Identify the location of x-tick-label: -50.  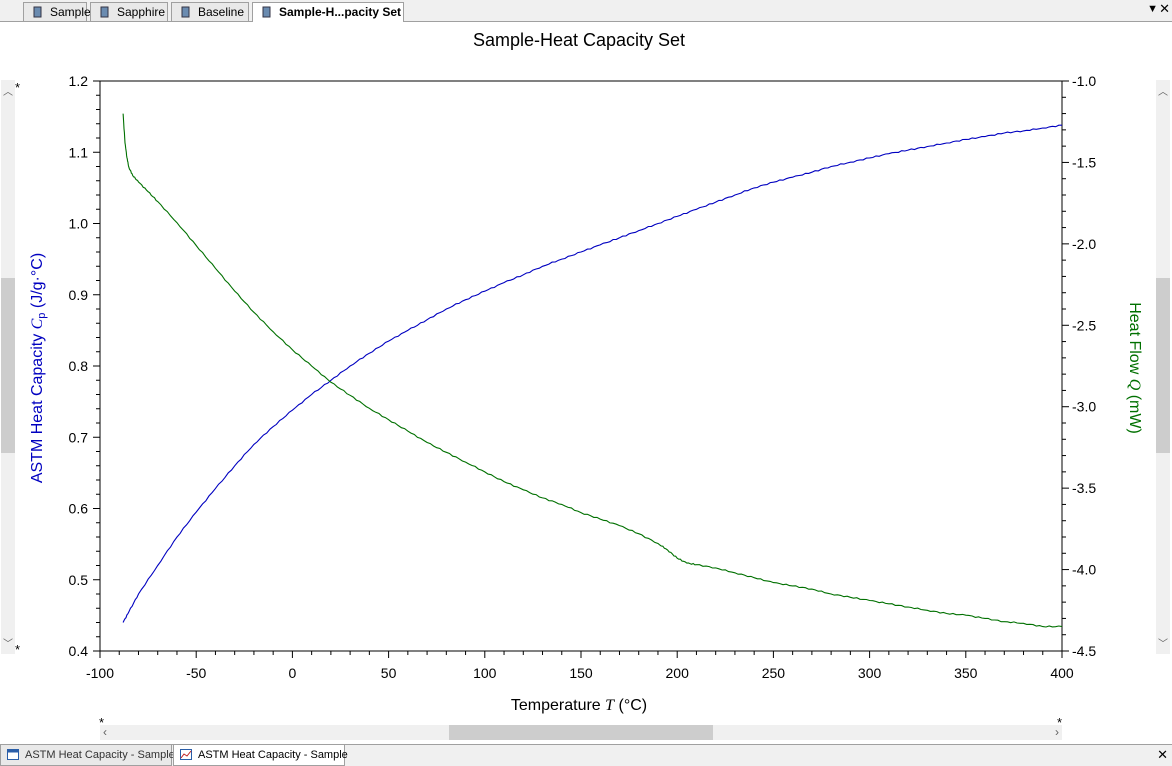
(196, 673).